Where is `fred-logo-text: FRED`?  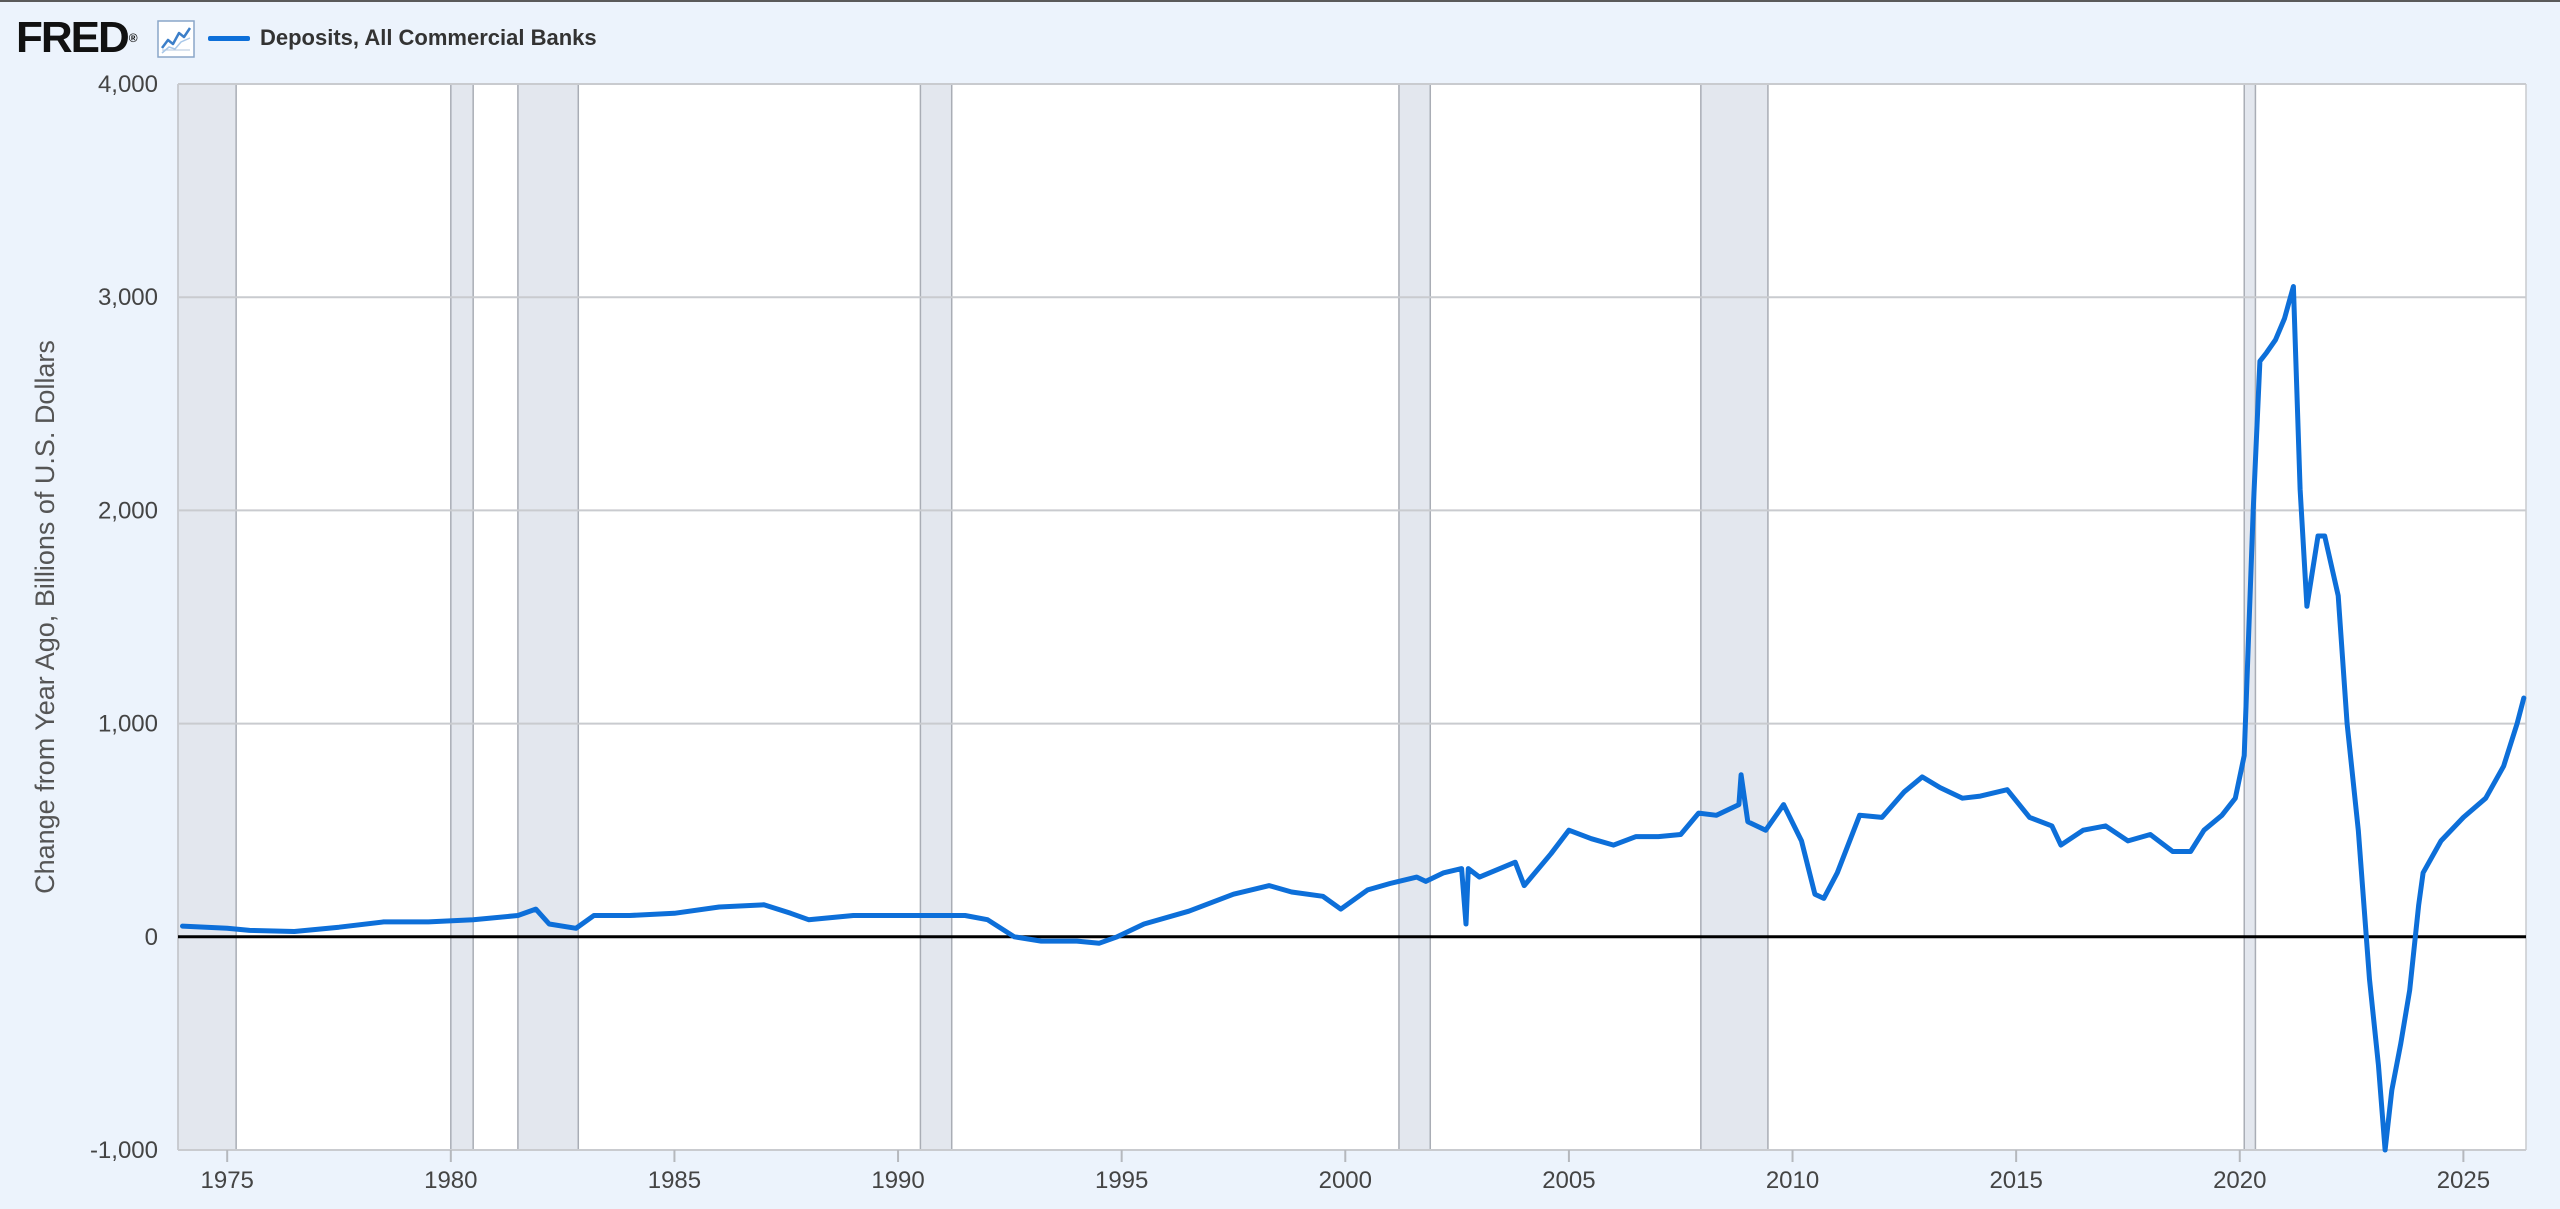
fred-logo-text: FRED is located at coordinates (73, 37).